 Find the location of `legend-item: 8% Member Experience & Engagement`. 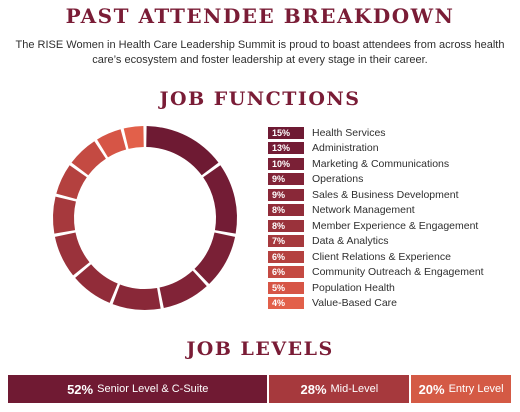

legend-item: 8% Member Experience & Engagement is located at coordinates (393, 226).